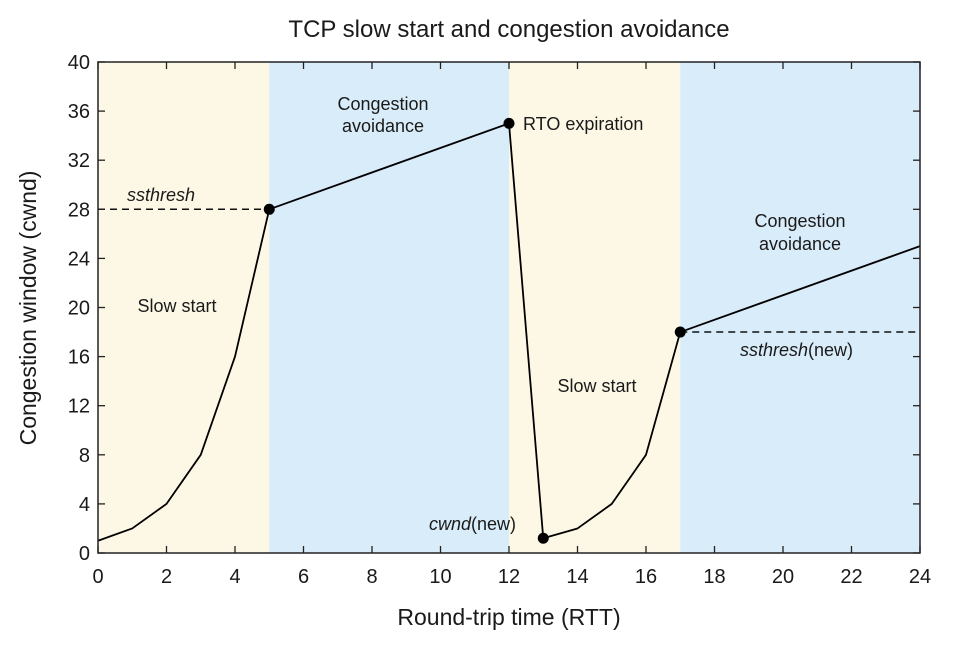 The width and height of the screenshot is (953, 648). I want to click on y-tick-label-36: 36, so click(79, 112).